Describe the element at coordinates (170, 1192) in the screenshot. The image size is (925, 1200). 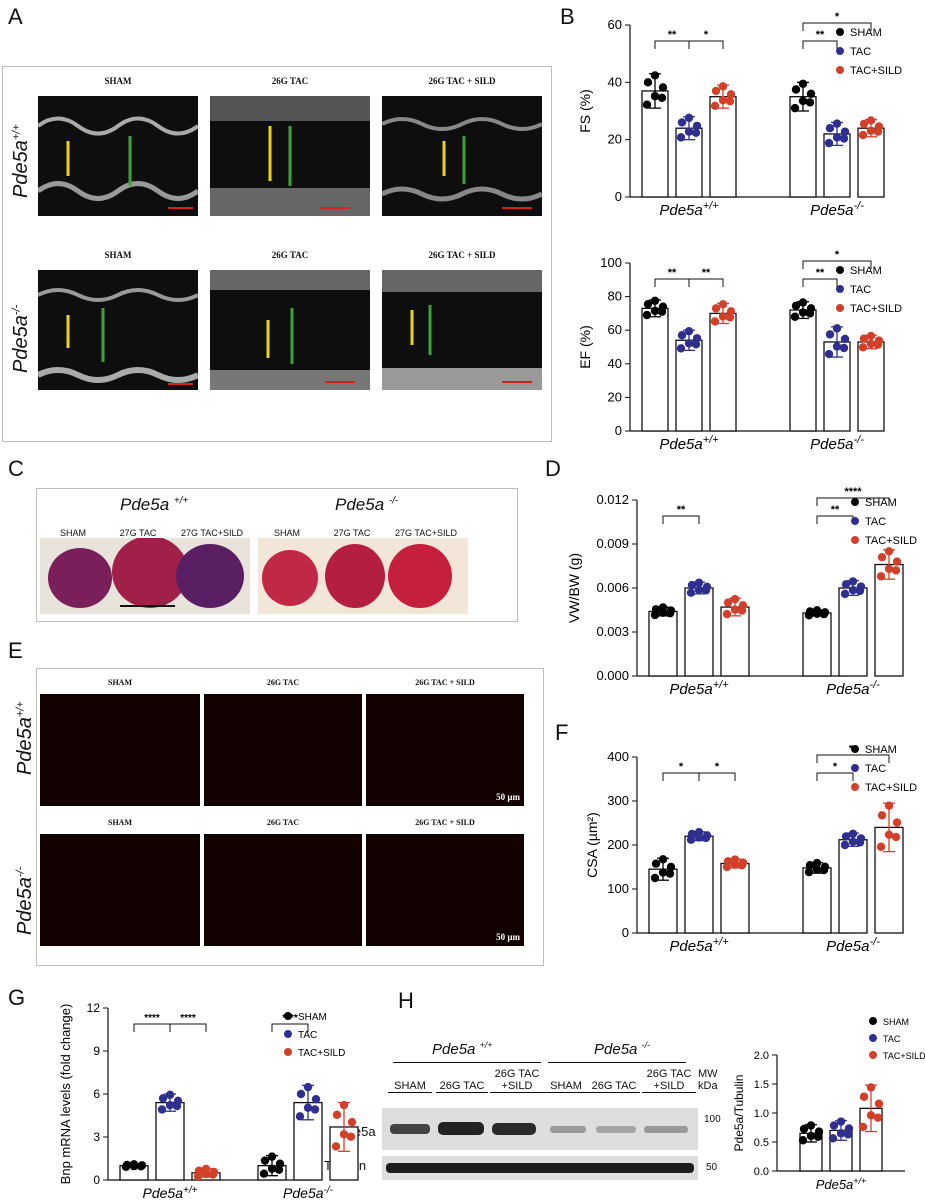
I see `x-tick-label: Pde5a+/+` at that location.